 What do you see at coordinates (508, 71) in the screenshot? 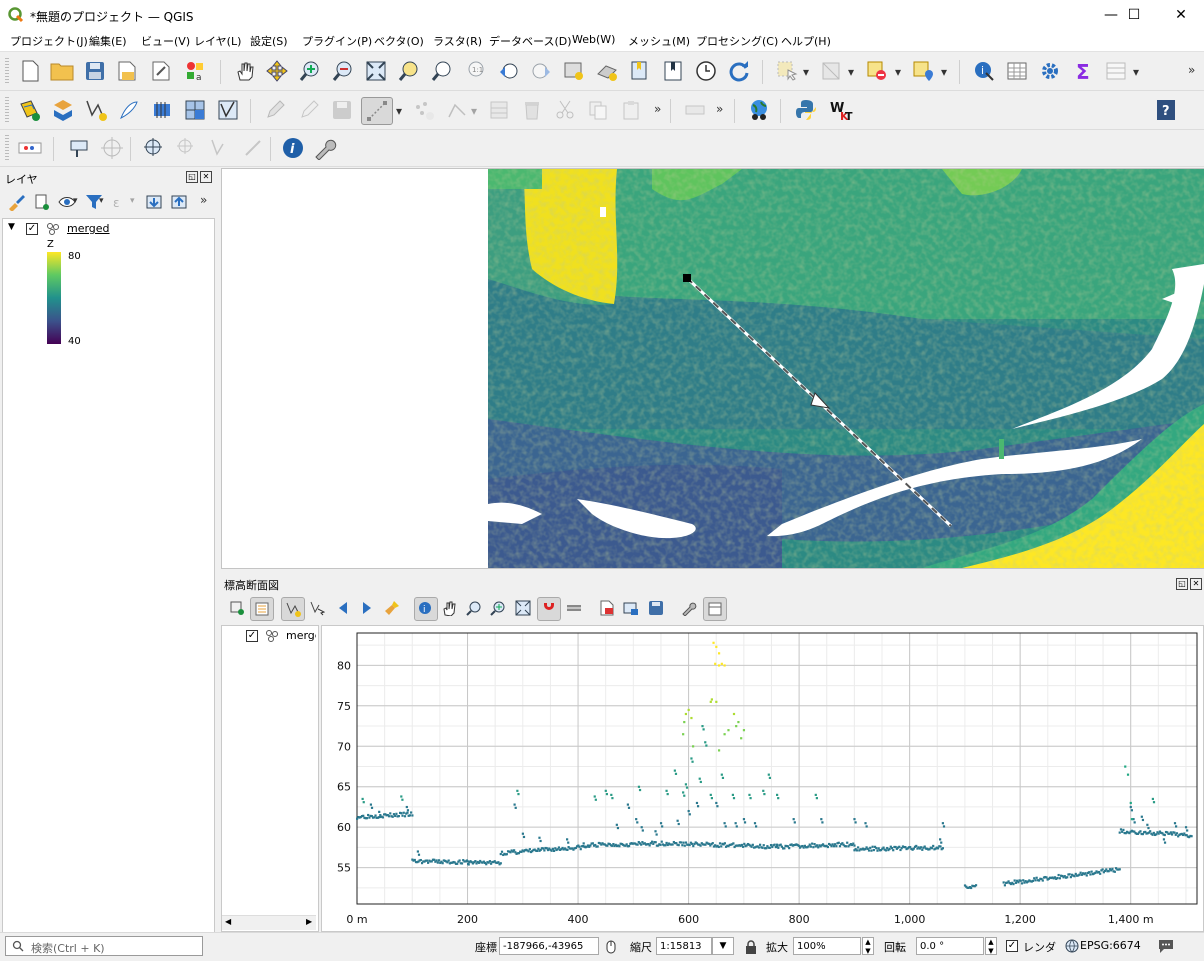
I see `zoom-last-icon` at bounding box center [508, 71].